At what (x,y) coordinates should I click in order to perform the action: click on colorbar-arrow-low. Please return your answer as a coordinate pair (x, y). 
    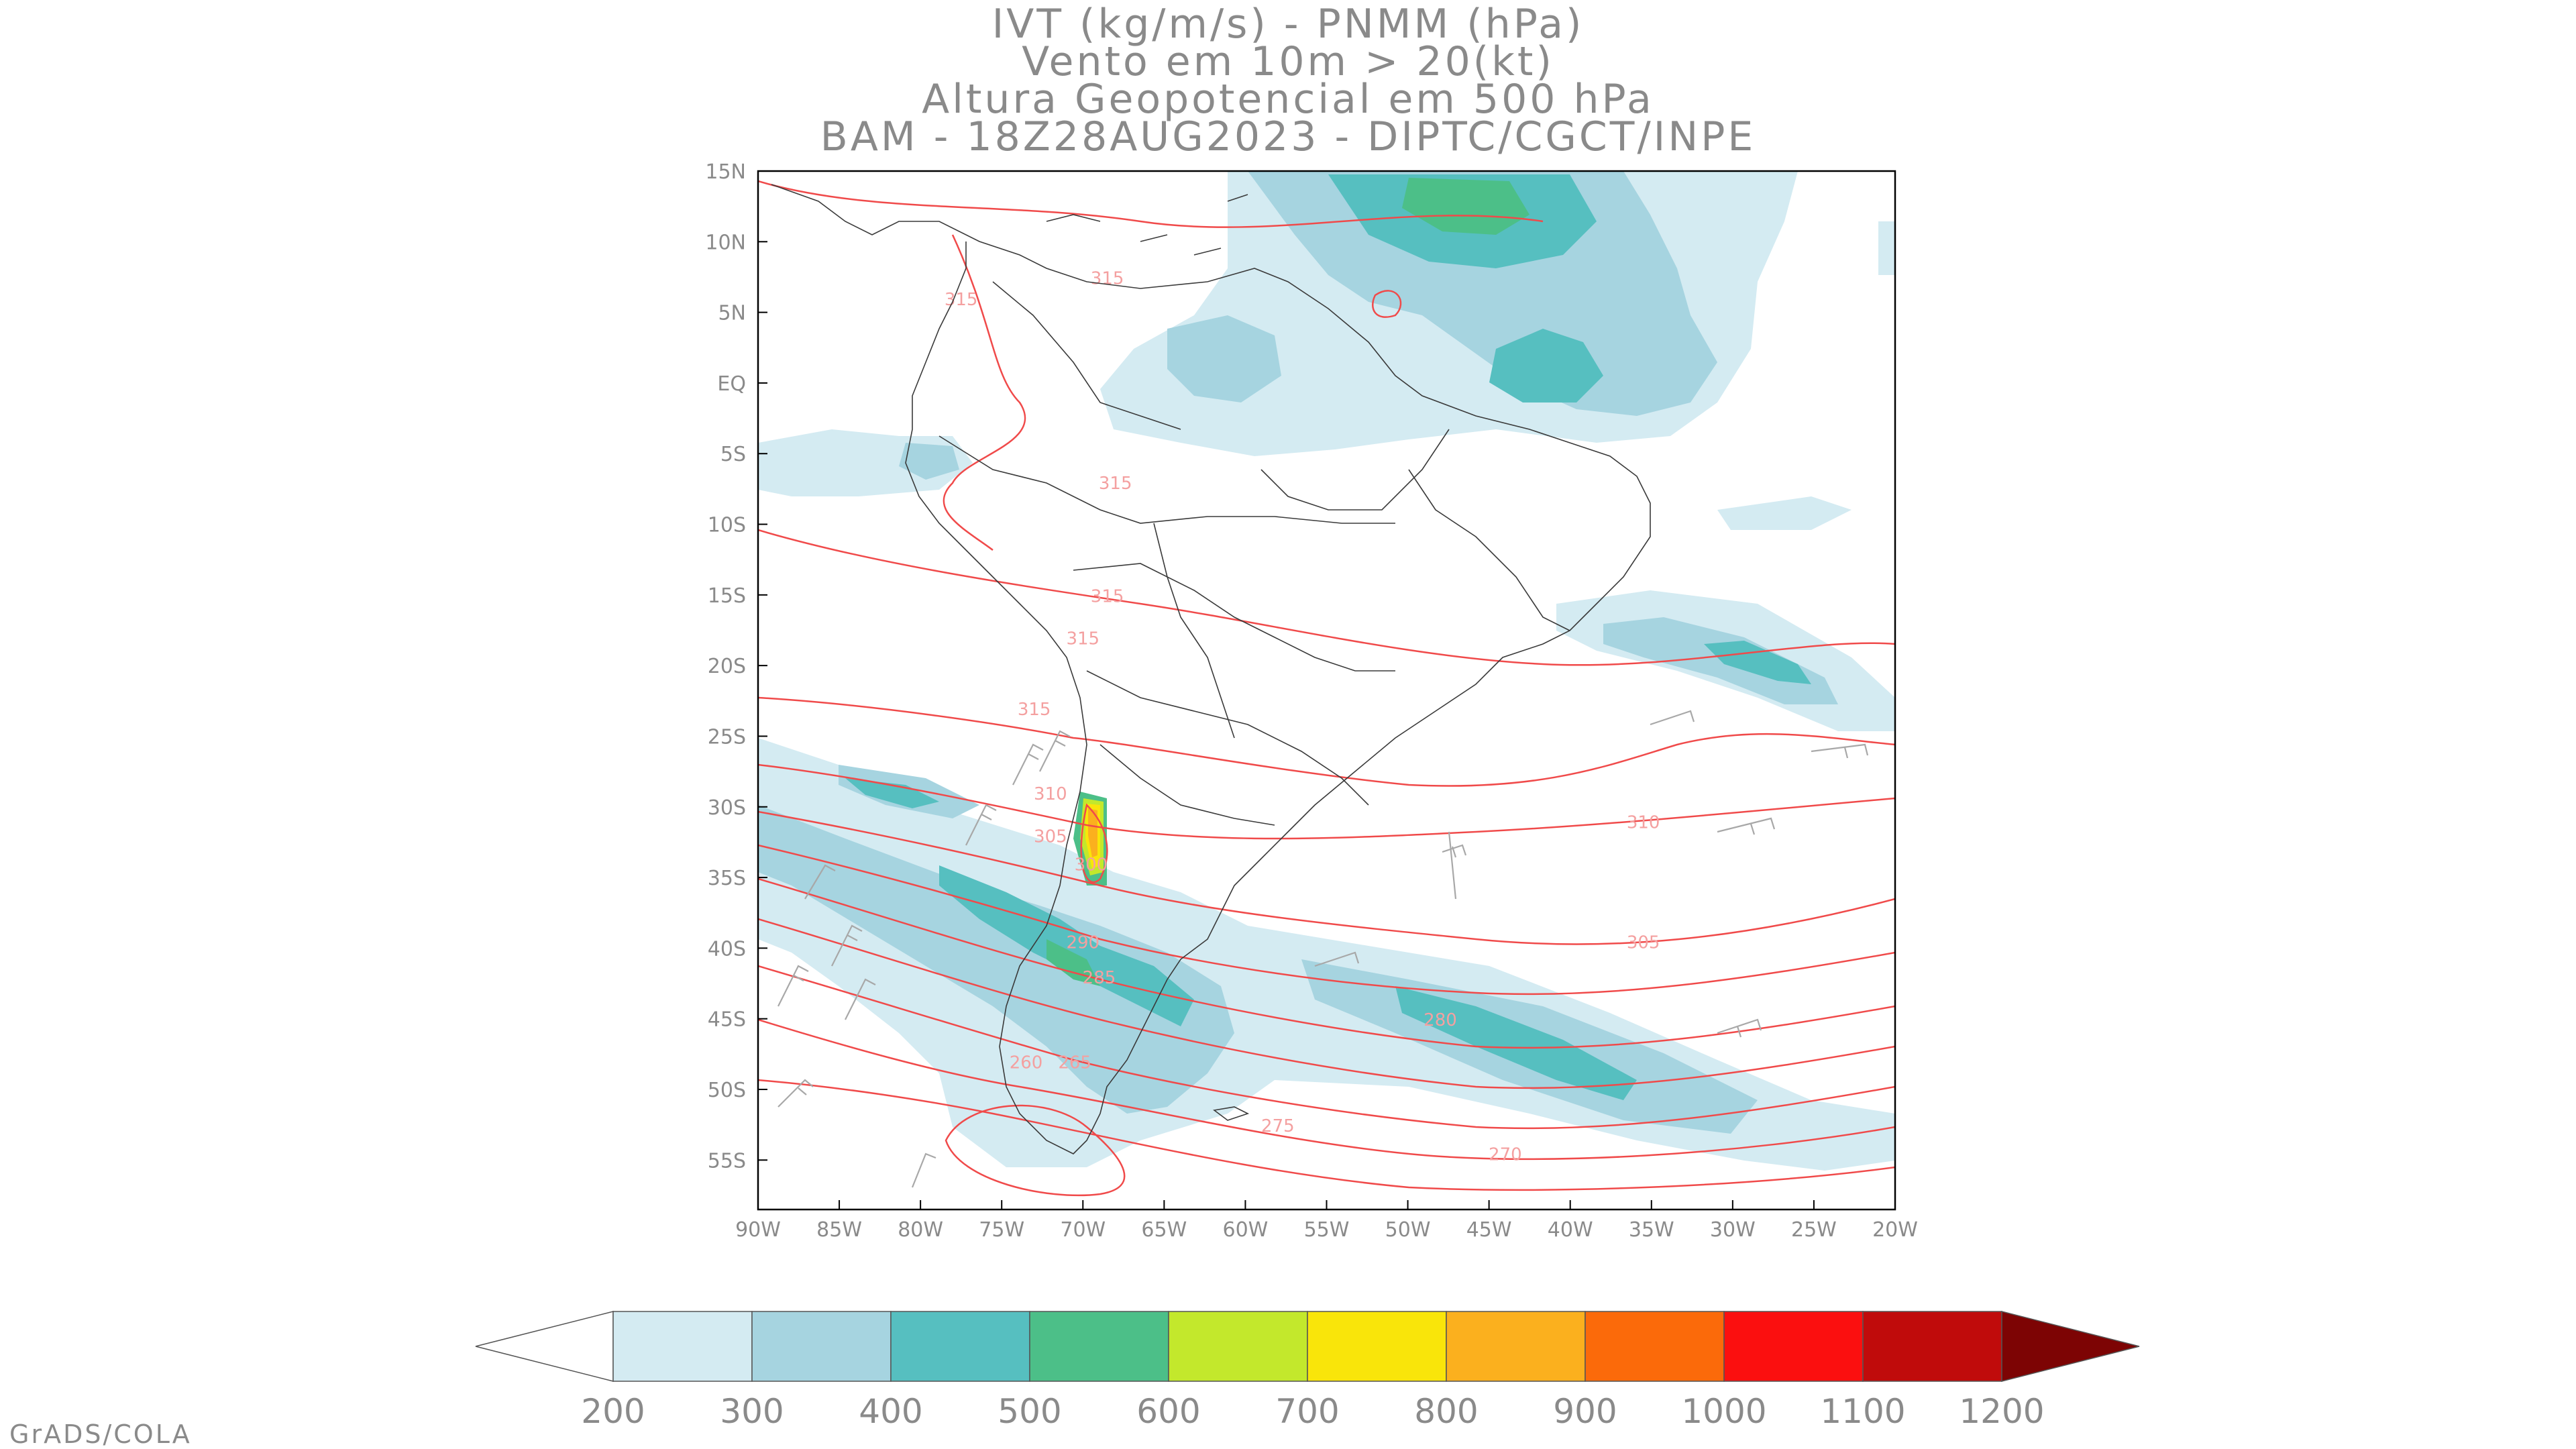
    Looking at the image, I should click on (544, 1346).